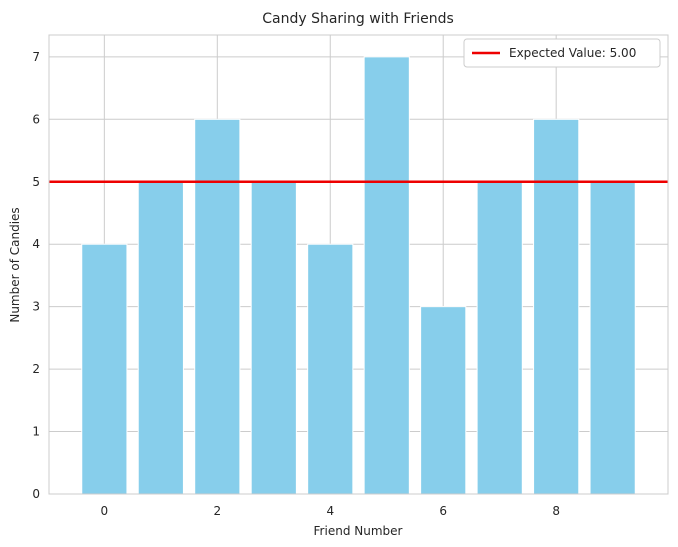 The image size is (678, 547). I want to click on x-tick-labels: 0 2 4 6 8, so click(330, 511).